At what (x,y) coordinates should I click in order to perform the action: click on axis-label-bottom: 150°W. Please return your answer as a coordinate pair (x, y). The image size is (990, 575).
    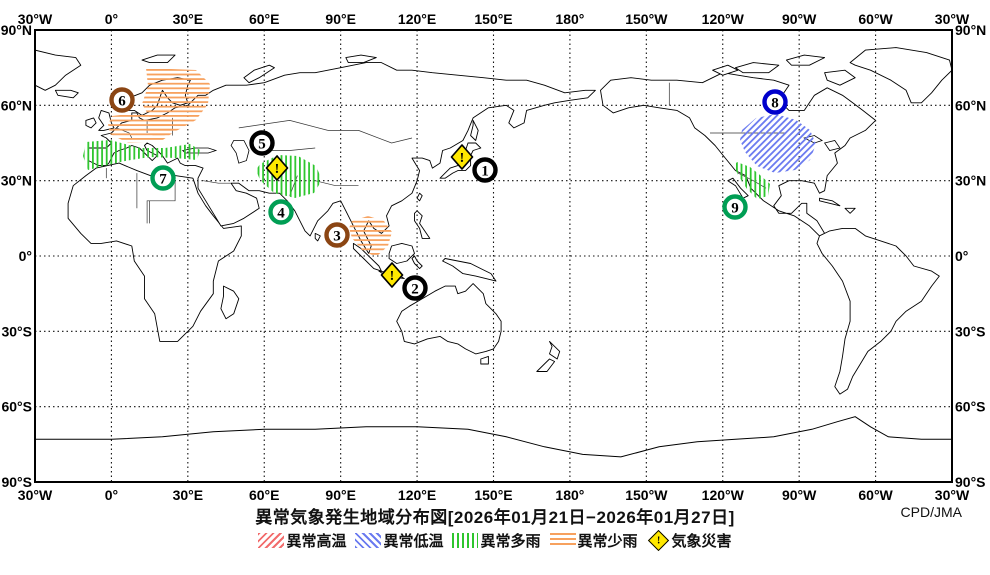
    Looking at the image, I should click on (646, 495).